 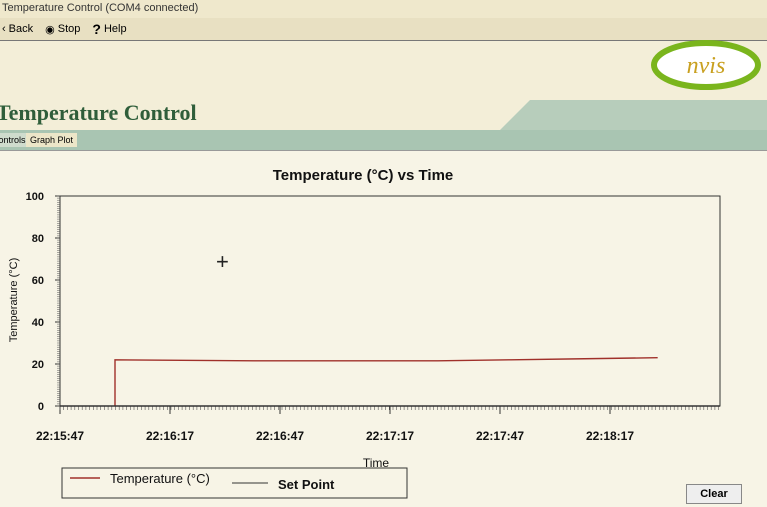 I want to click on page-title: Temperature Control, so click(x=98, y=112).